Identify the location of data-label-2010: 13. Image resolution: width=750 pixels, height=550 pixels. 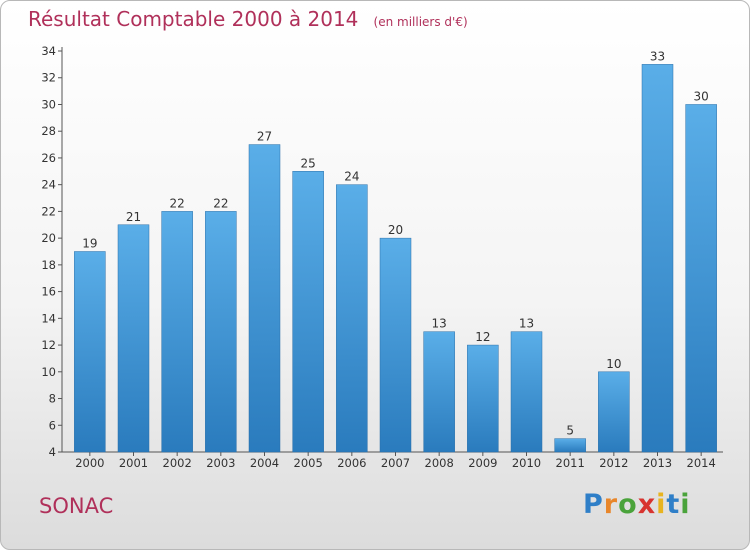
(526, 324).